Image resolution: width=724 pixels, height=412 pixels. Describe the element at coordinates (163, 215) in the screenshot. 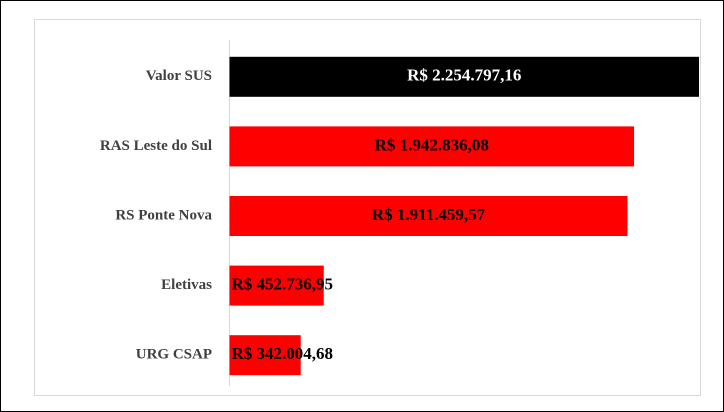

I see `category-label: RS Ponte Nova` at that location.